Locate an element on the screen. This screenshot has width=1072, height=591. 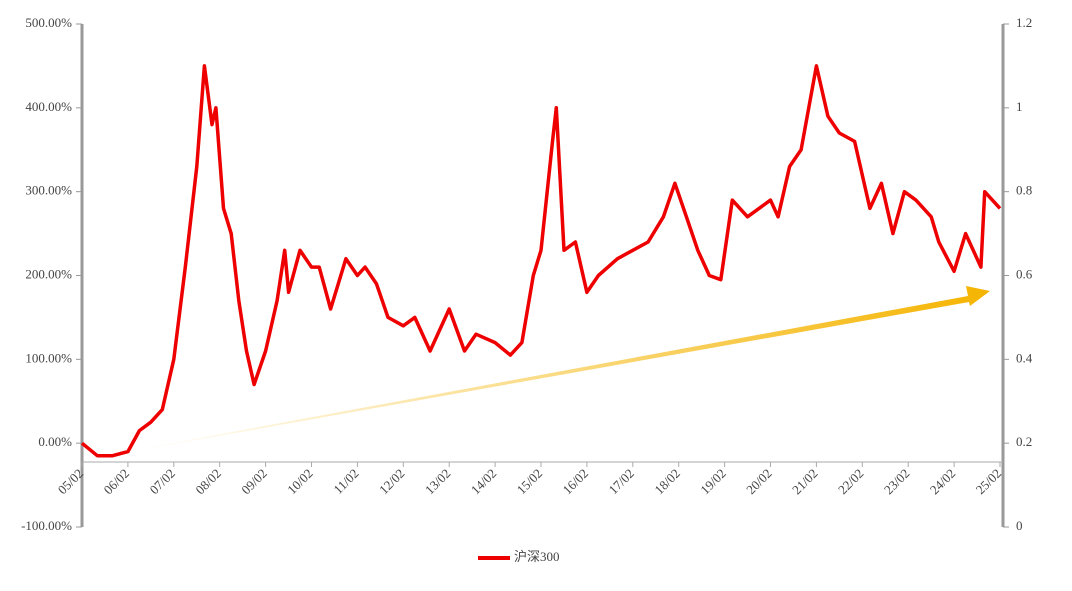
x-tick-label: 20/02 is located at coordinates (759, 482).